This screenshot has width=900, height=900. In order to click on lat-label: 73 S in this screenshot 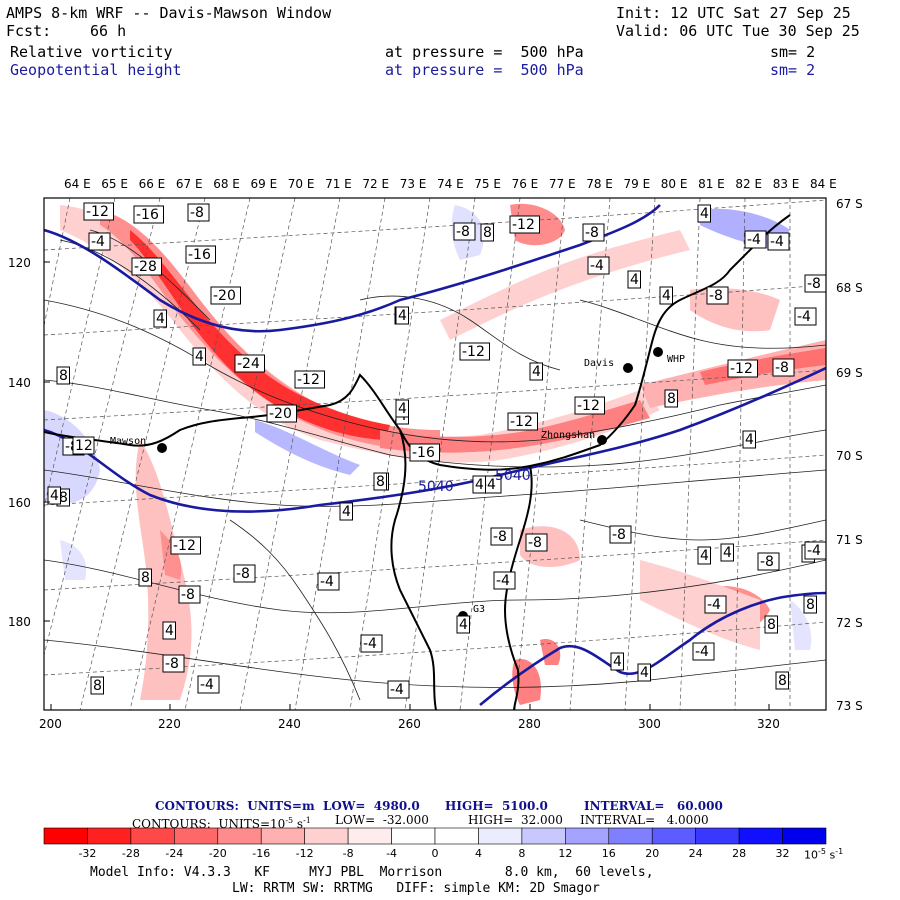, I will do `click(849, 706)`.